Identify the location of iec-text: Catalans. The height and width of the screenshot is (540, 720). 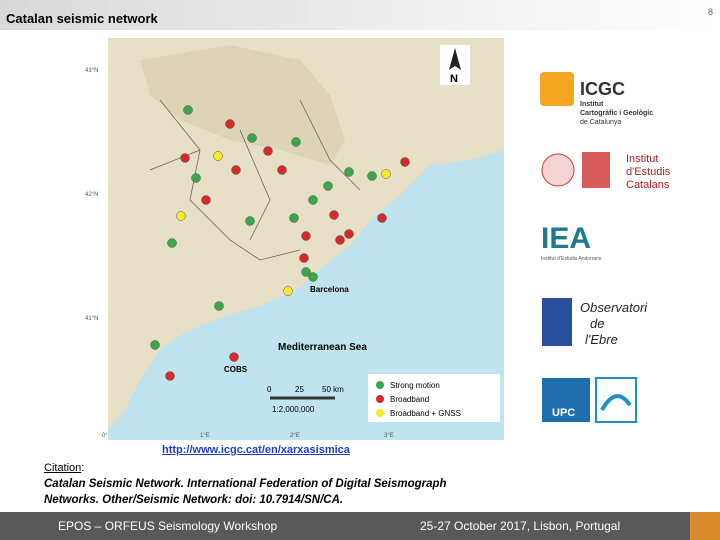
(648, 185).